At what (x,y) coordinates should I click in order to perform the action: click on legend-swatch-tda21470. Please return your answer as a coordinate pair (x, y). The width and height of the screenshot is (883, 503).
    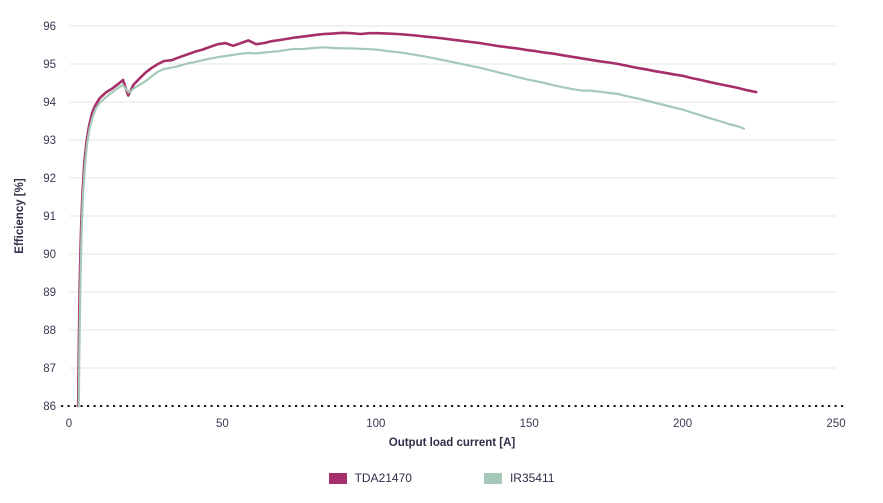
    Looking at the image, I should click on (337, 478).